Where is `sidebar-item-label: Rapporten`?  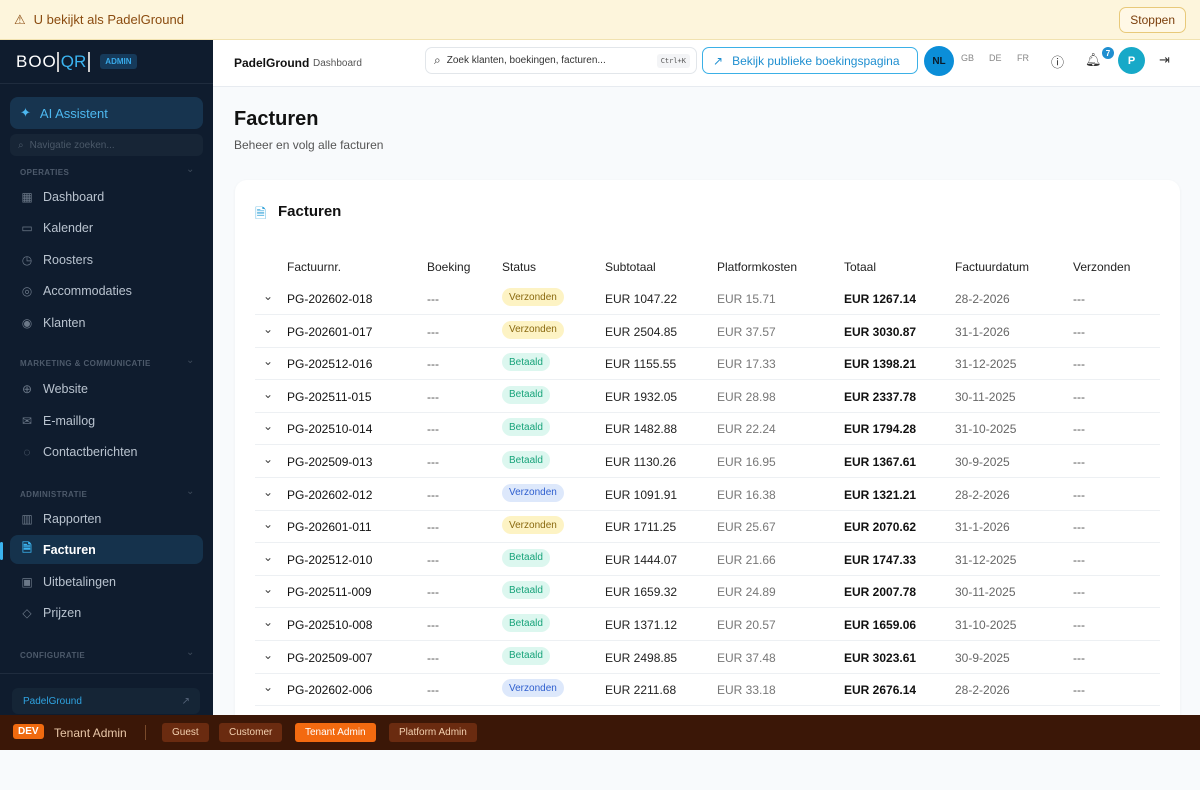 sidebar-item-label: Rapporten is located at coordinates (72, 518).